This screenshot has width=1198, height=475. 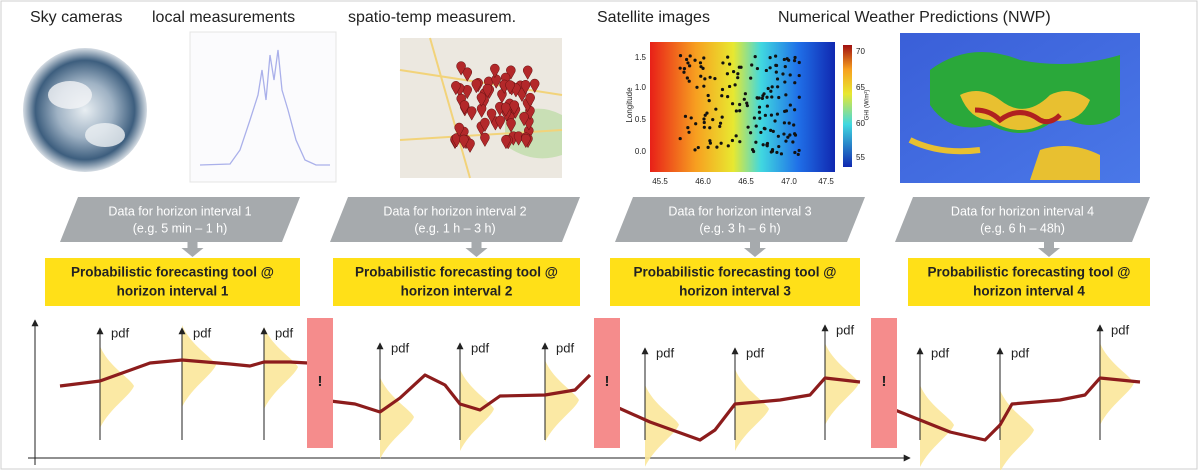 I want to click on data-box-text: Data for horizon interval 3, so click(x=739, y=211).